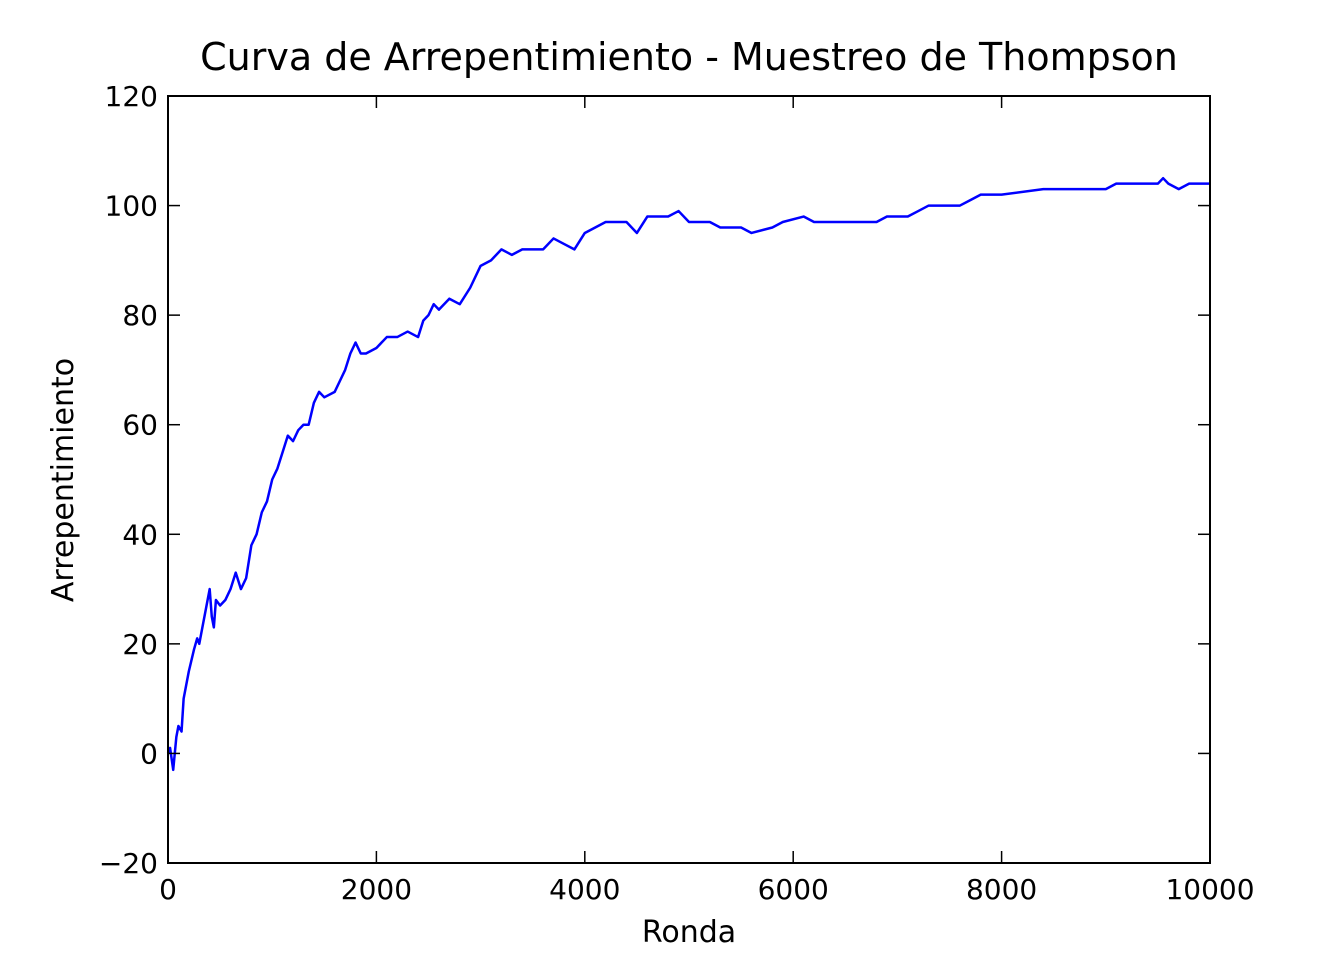 The width and height of the screenshot is (1344, 960). I want to click on x-tick-label: 8000, so click(1001, 889).